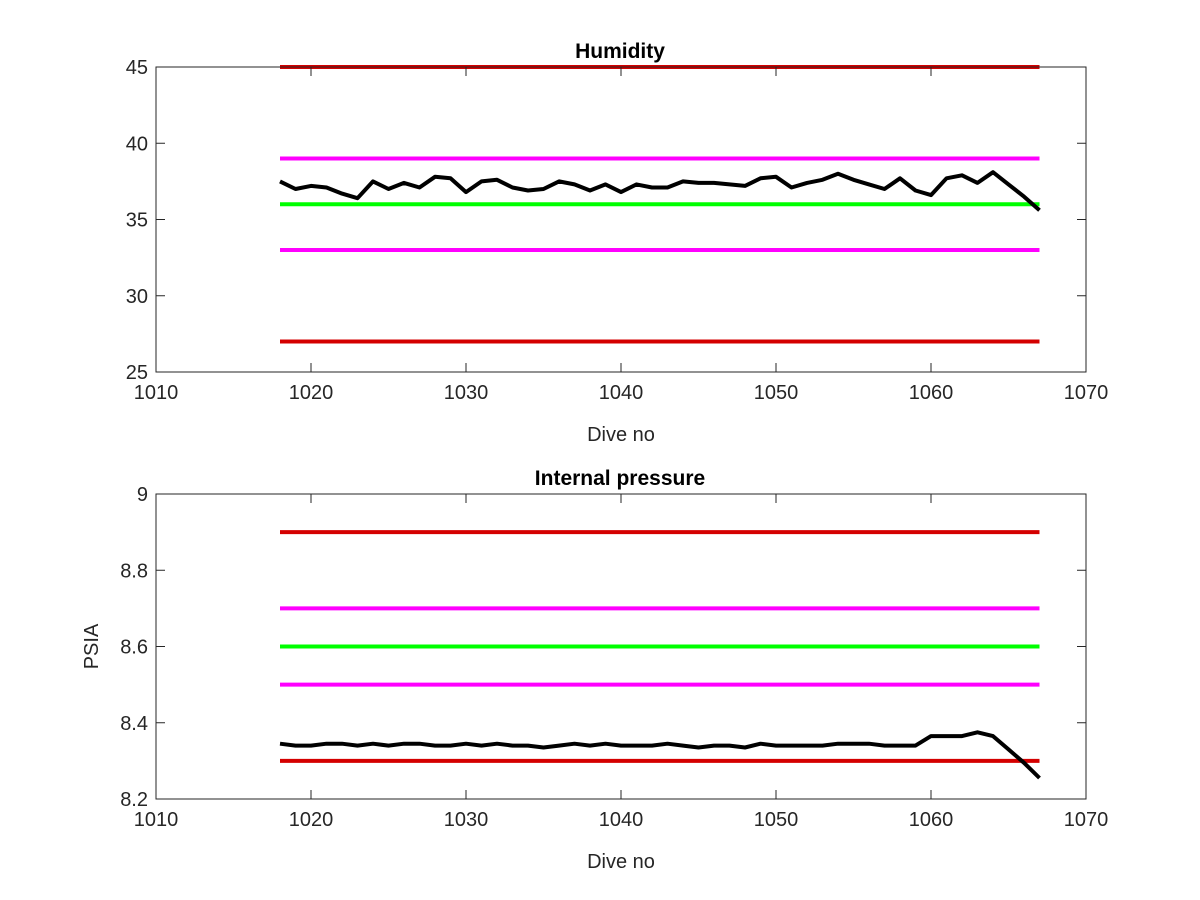 The height and width of the screenshot is (900, 1200). Describe the element at coordinates (134, 800) in the screenshot. I see `y-tick-label: 8.2` at that location.